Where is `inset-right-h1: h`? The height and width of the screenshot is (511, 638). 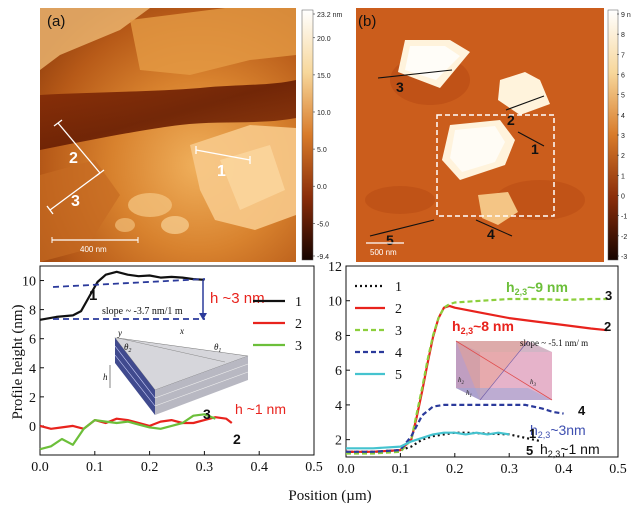
inset-right-h1: h is located at coordinates (468, 393).